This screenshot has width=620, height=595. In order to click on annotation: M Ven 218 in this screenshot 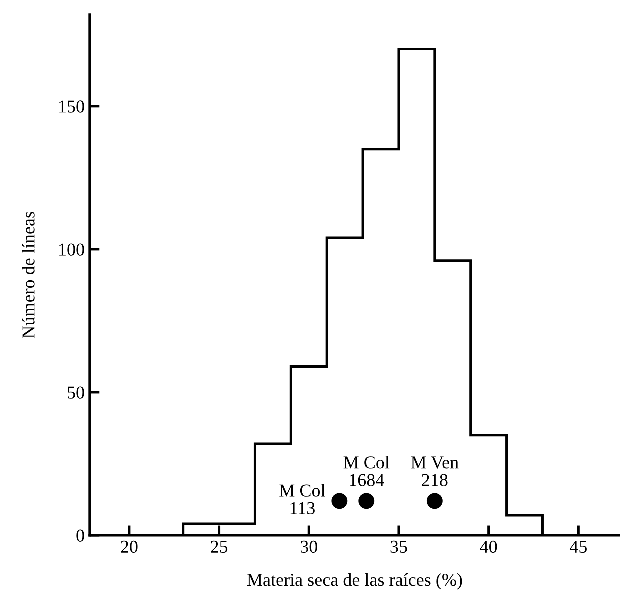, I will do `click(435, 471)`.